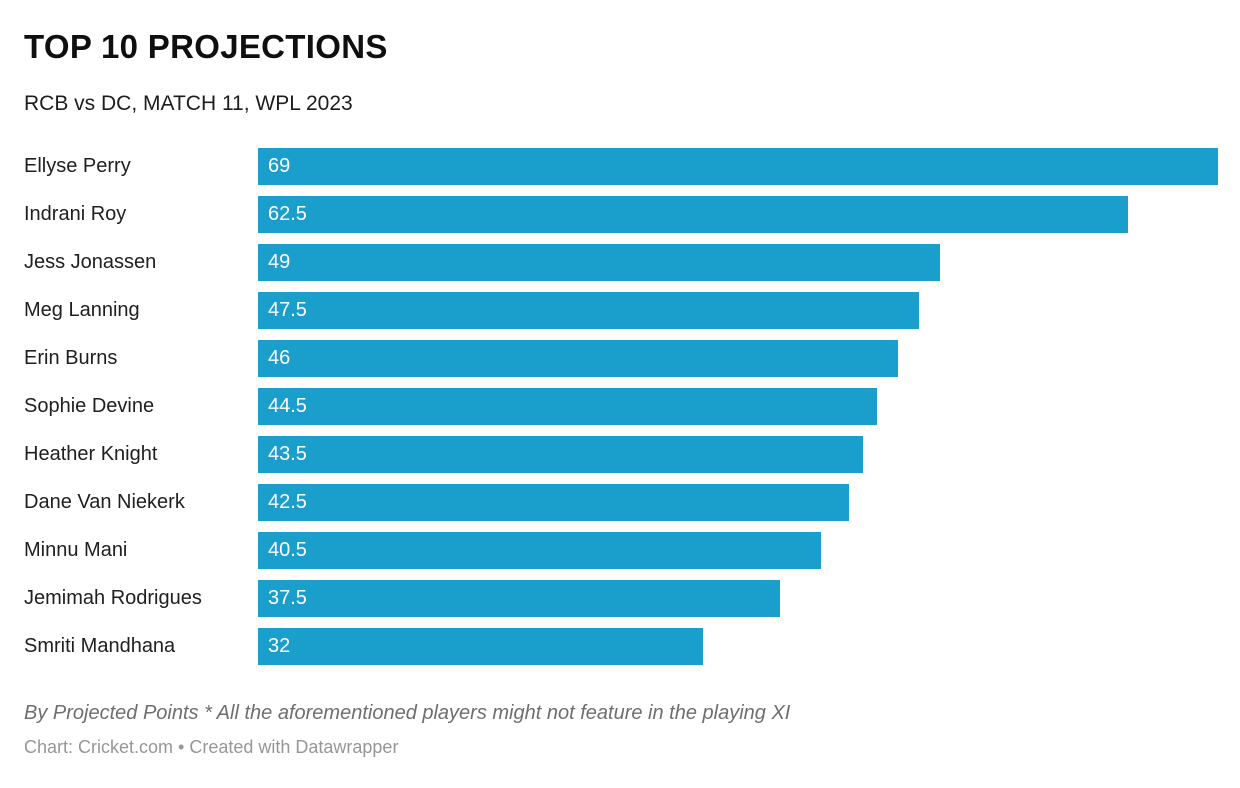 Image resolution: width=1240 pixels, height=788 pixels. What do you see at coordinates (71, 357) in the screenshot?
I see `player-name-label: Erin Burns` at bounding box center [71, 357].